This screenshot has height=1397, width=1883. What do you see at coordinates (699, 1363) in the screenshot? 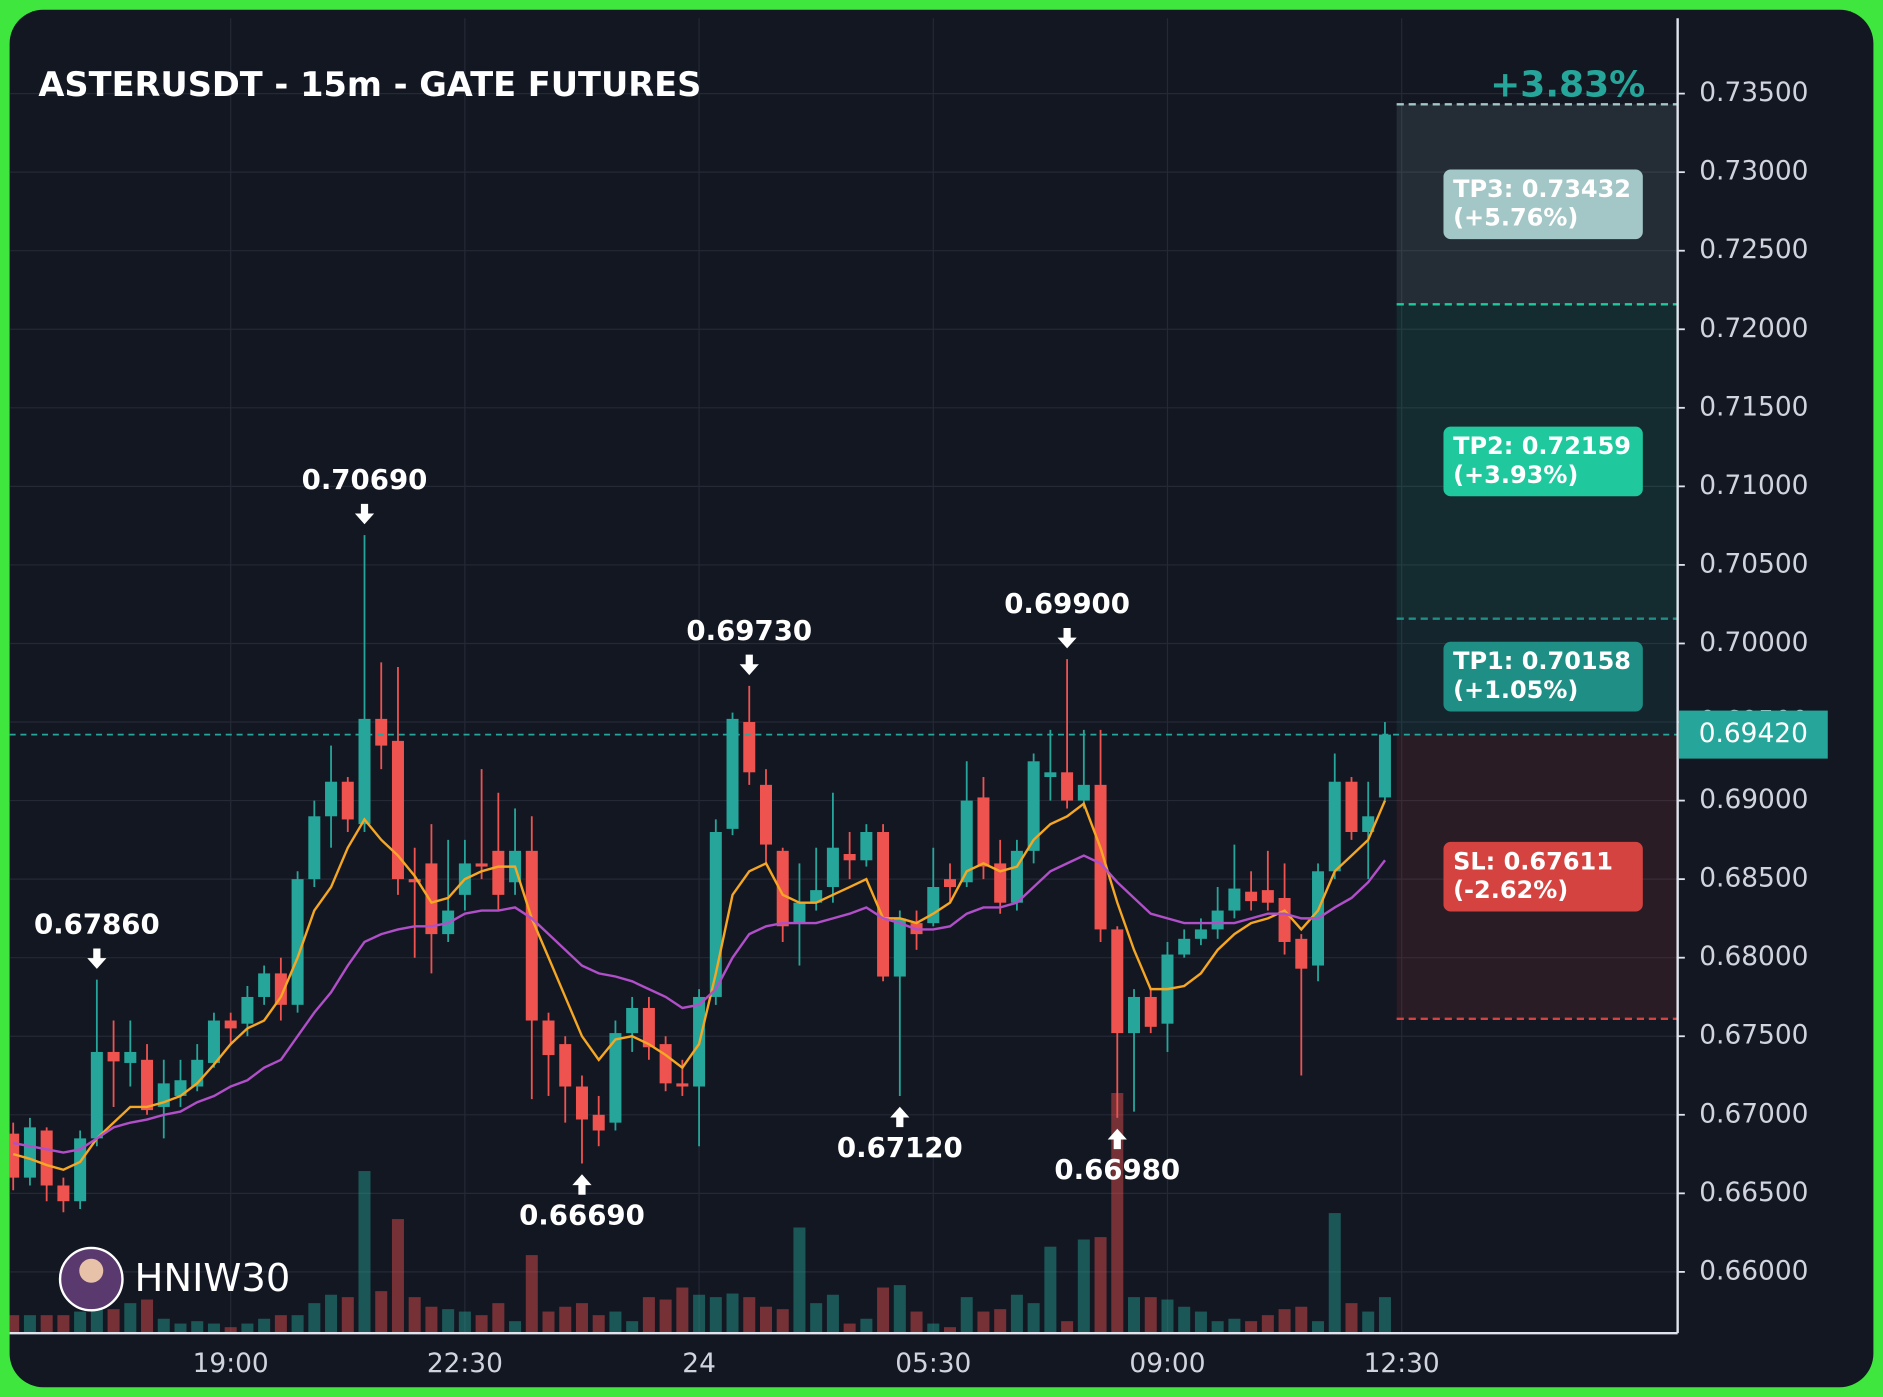
I see `x-tick-label: 24` at bounding box center [699, 1363].